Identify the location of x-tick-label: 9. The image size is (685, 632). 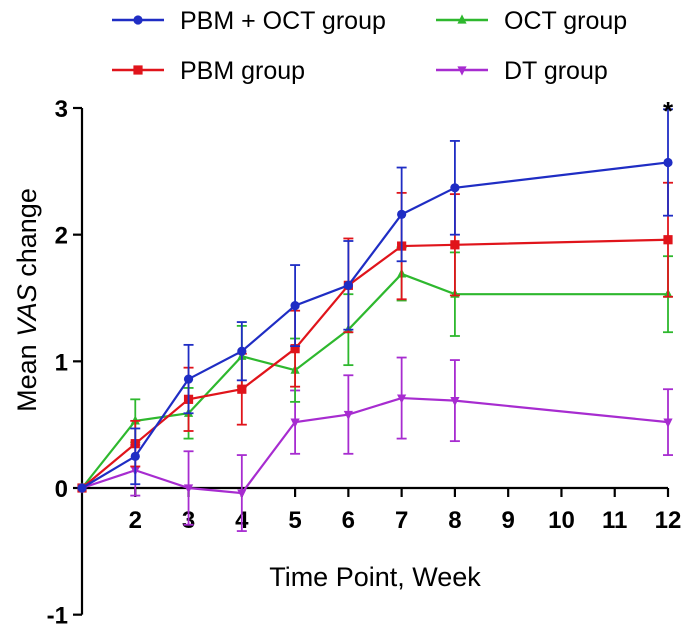
(508, 520).